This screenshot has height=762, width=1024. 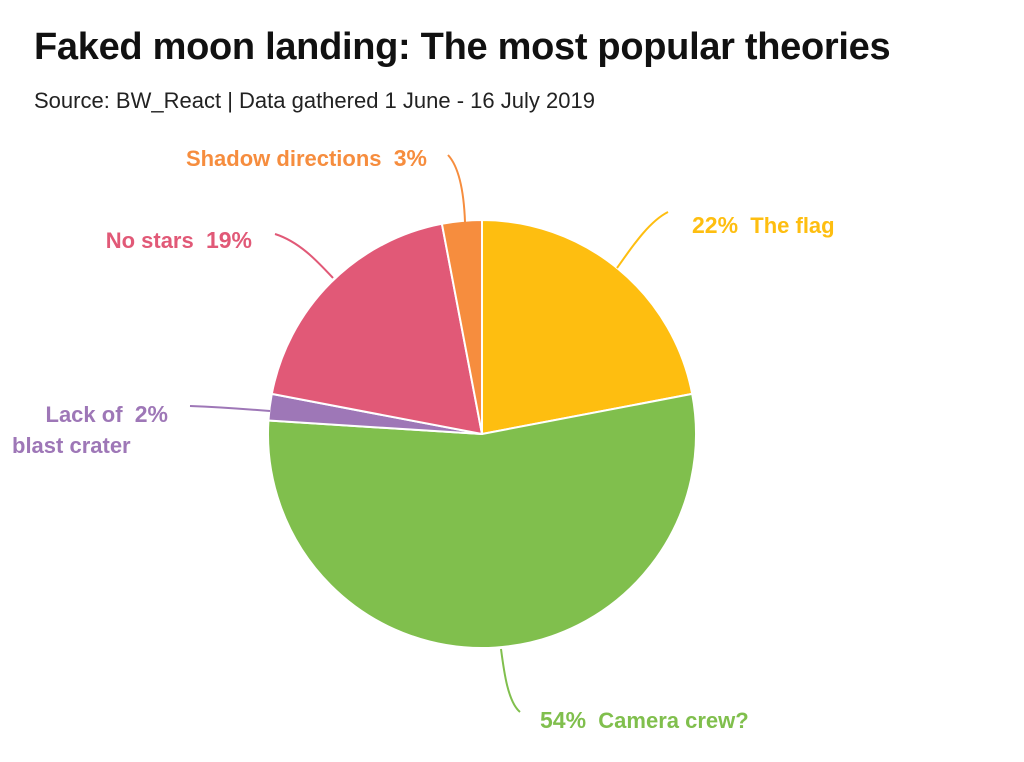 I want to click on slice-percent-label: 22%, so click(x=715, y=225).